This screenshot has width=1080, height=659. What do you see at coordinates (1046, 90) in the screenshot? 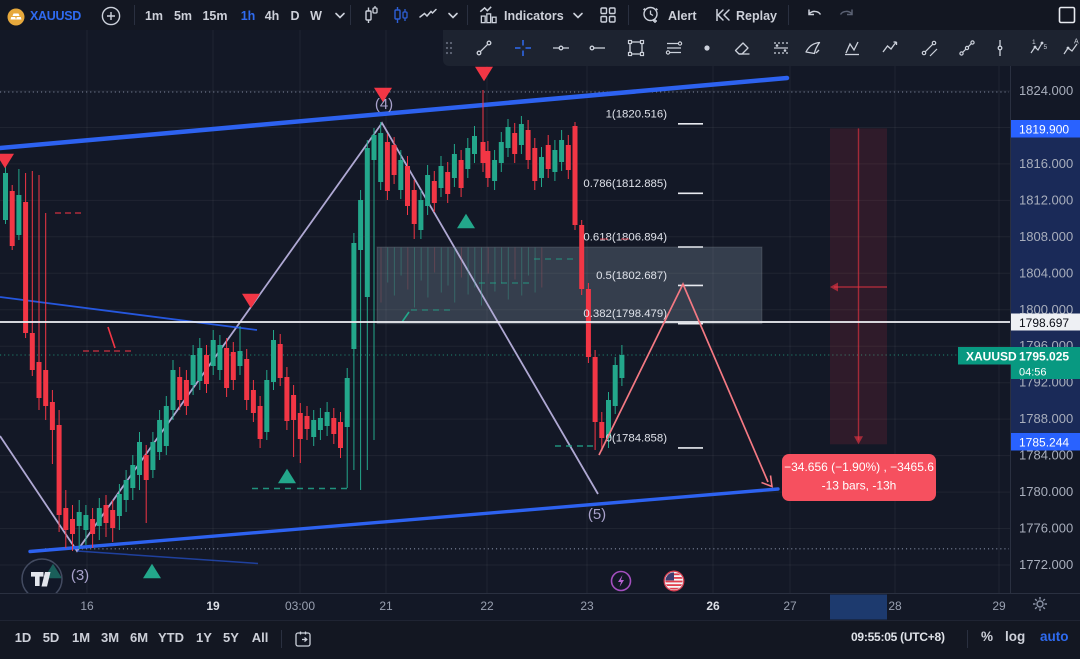
I see `svg-text: 1824.000` at bounding box center [1046, 90].